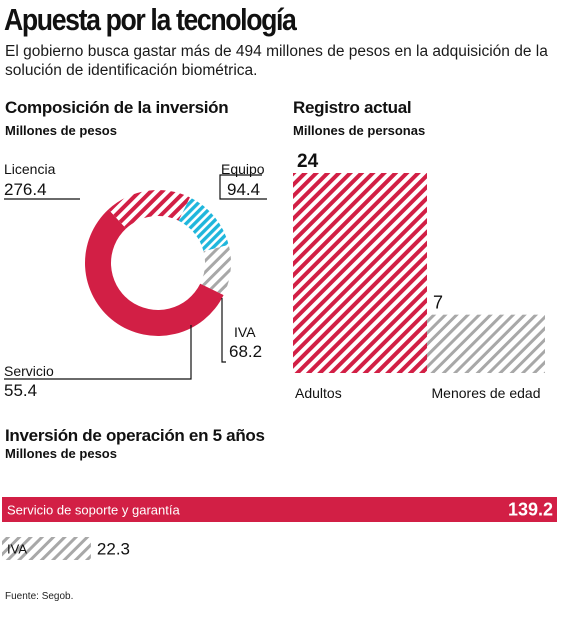  Describe the element at coordinates (243, 169) in the screenshot. I see `donut-label-equipo: Equipo` at that location.